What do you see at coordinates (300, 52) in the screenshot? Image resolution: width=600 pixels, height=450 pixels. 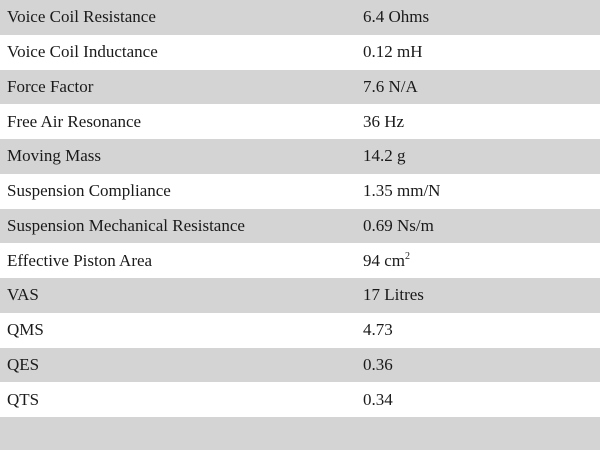 I see `spec-row-voice-coil-inductance: Voice Coil Inductance 0.12 mH` at bounding box center [300, 52].